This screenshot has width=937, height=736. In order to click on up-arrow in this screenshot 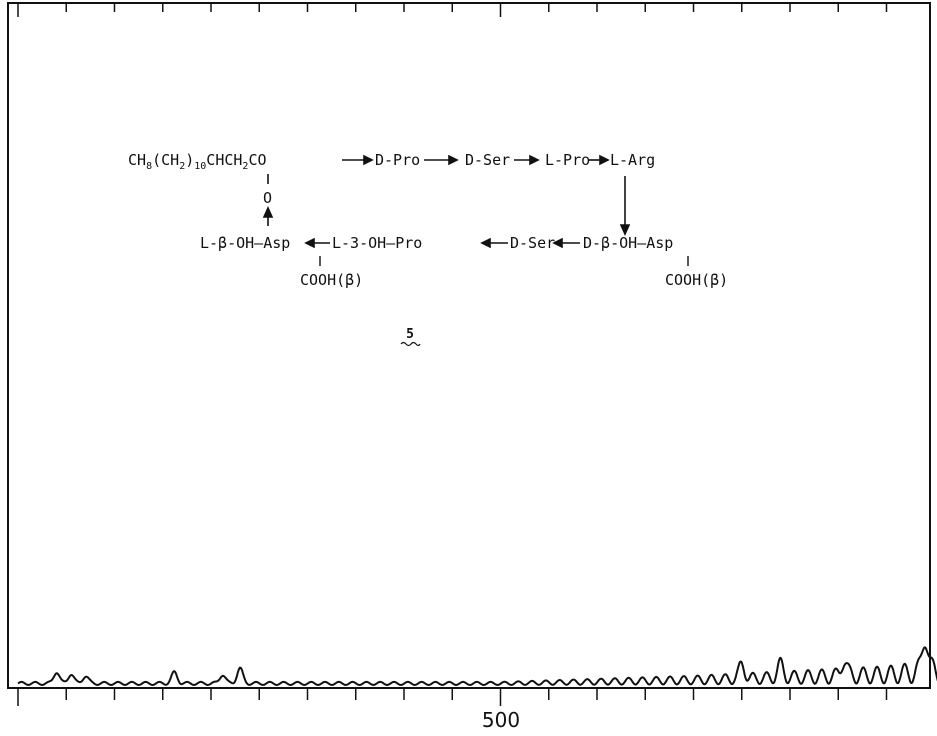, I will do `click(268, 216)`.